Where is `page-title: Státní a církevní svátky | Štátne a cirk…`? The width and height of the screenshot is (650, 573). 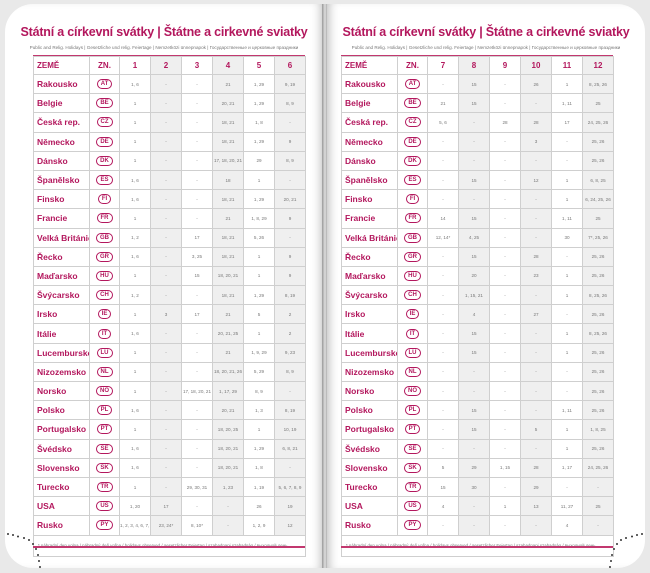 page-title: Státní a církevní svátky | Štátne a cirk… is located at coordinates (486, 32).